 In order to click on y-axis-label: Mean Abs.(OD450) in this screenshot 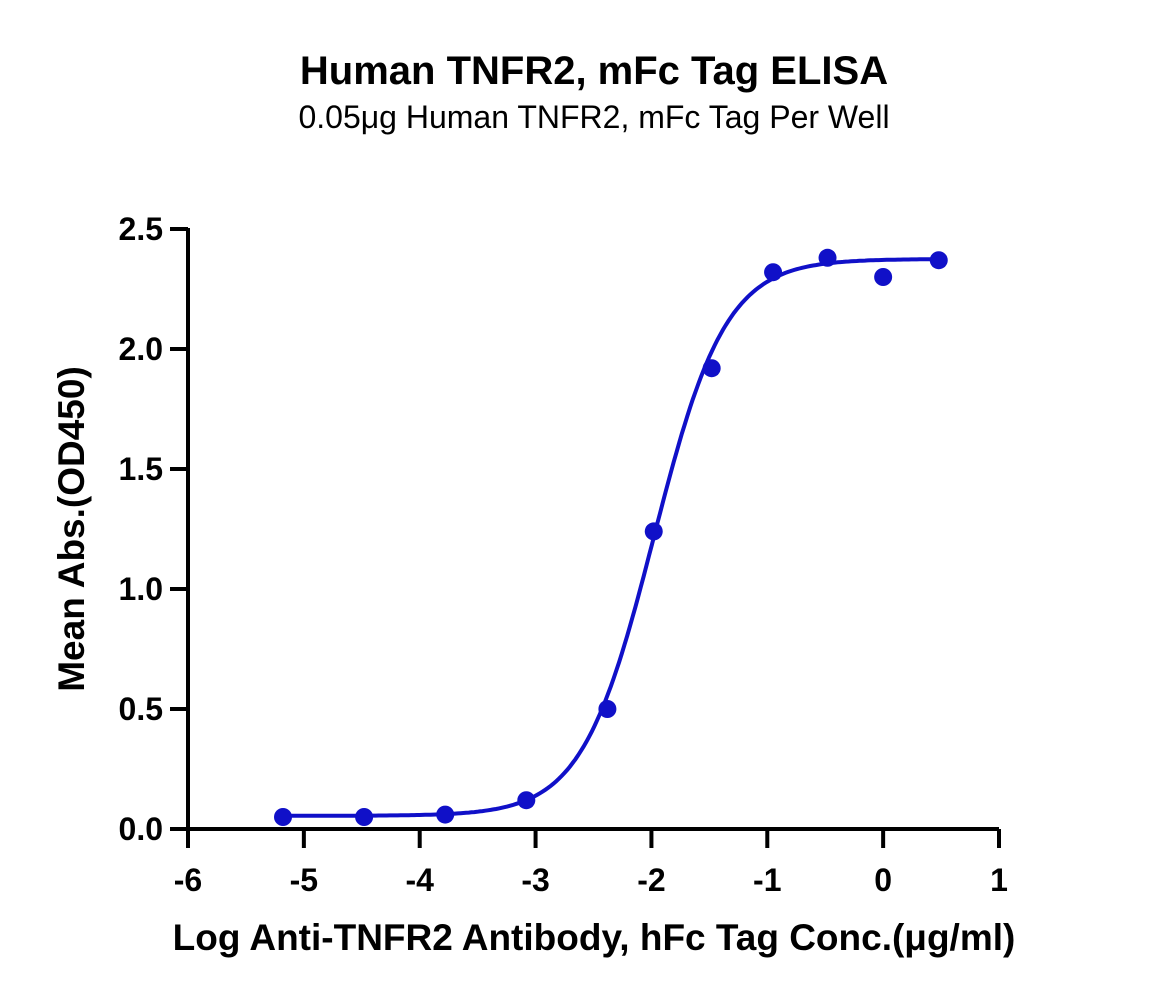, I will do `click(71, 529)`.